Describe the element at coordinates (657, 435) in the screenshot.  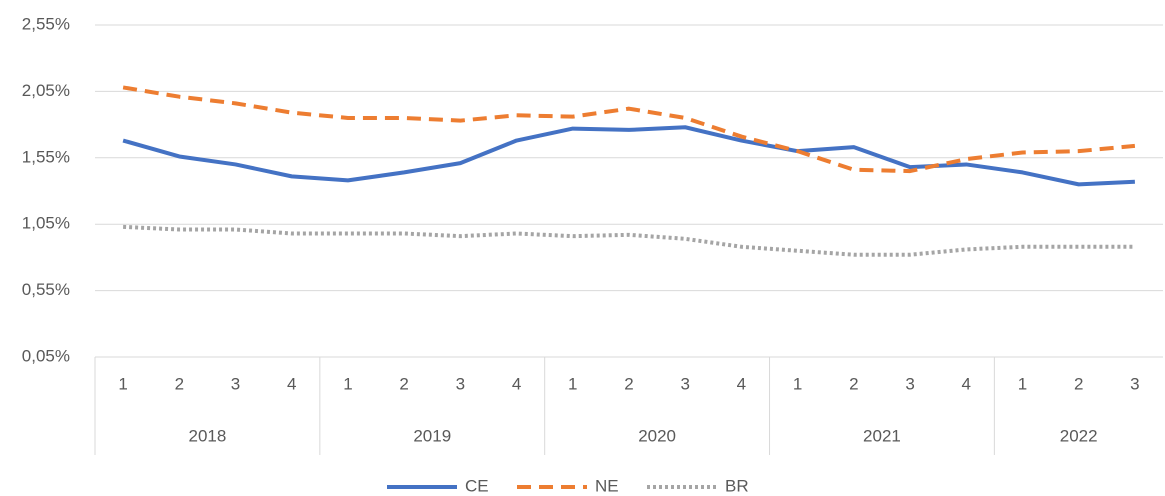
I see `x-group-label: 2020` at that location.